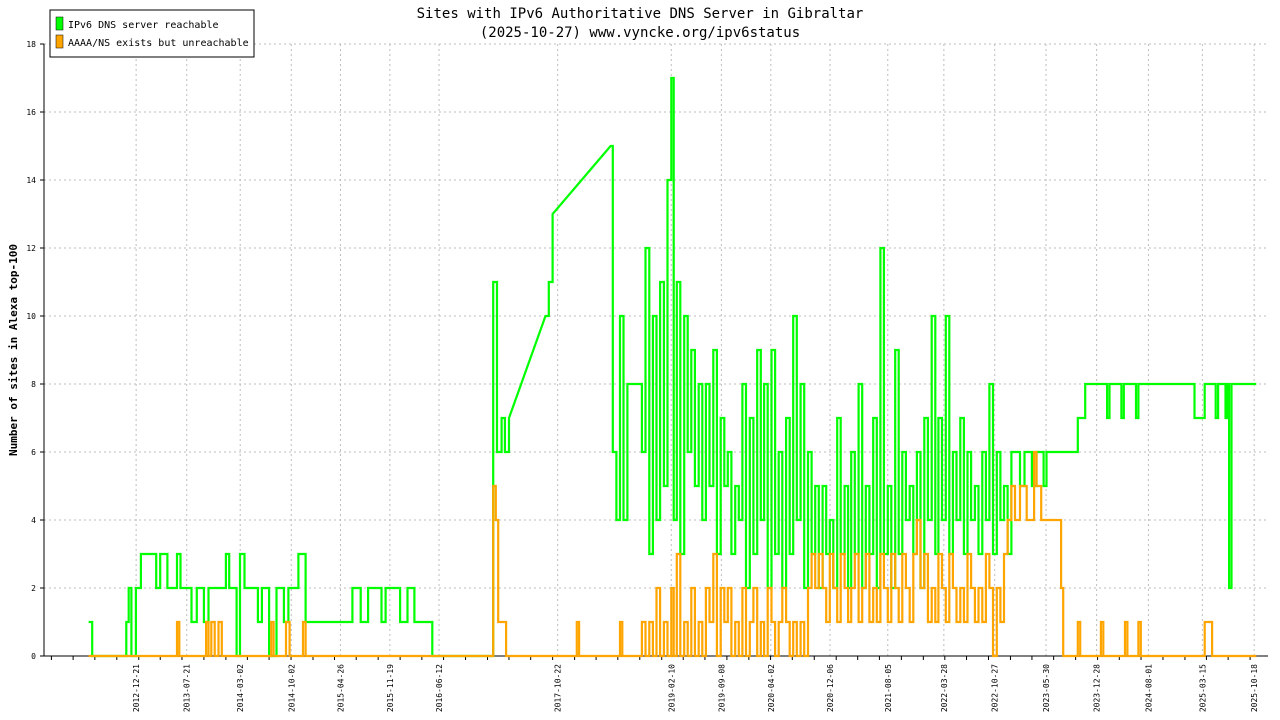 This screenshot has width=1280, height=720. Describe the element at coordinates (33, 384) in the screenshot. I see `y-tick-label: 8` at that location.